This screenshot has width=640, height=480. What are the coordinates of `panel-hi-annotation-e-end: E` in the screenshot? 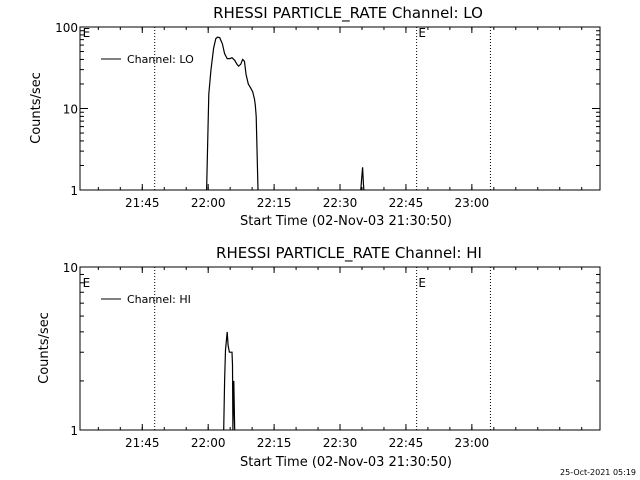 It's located at (422, 283).